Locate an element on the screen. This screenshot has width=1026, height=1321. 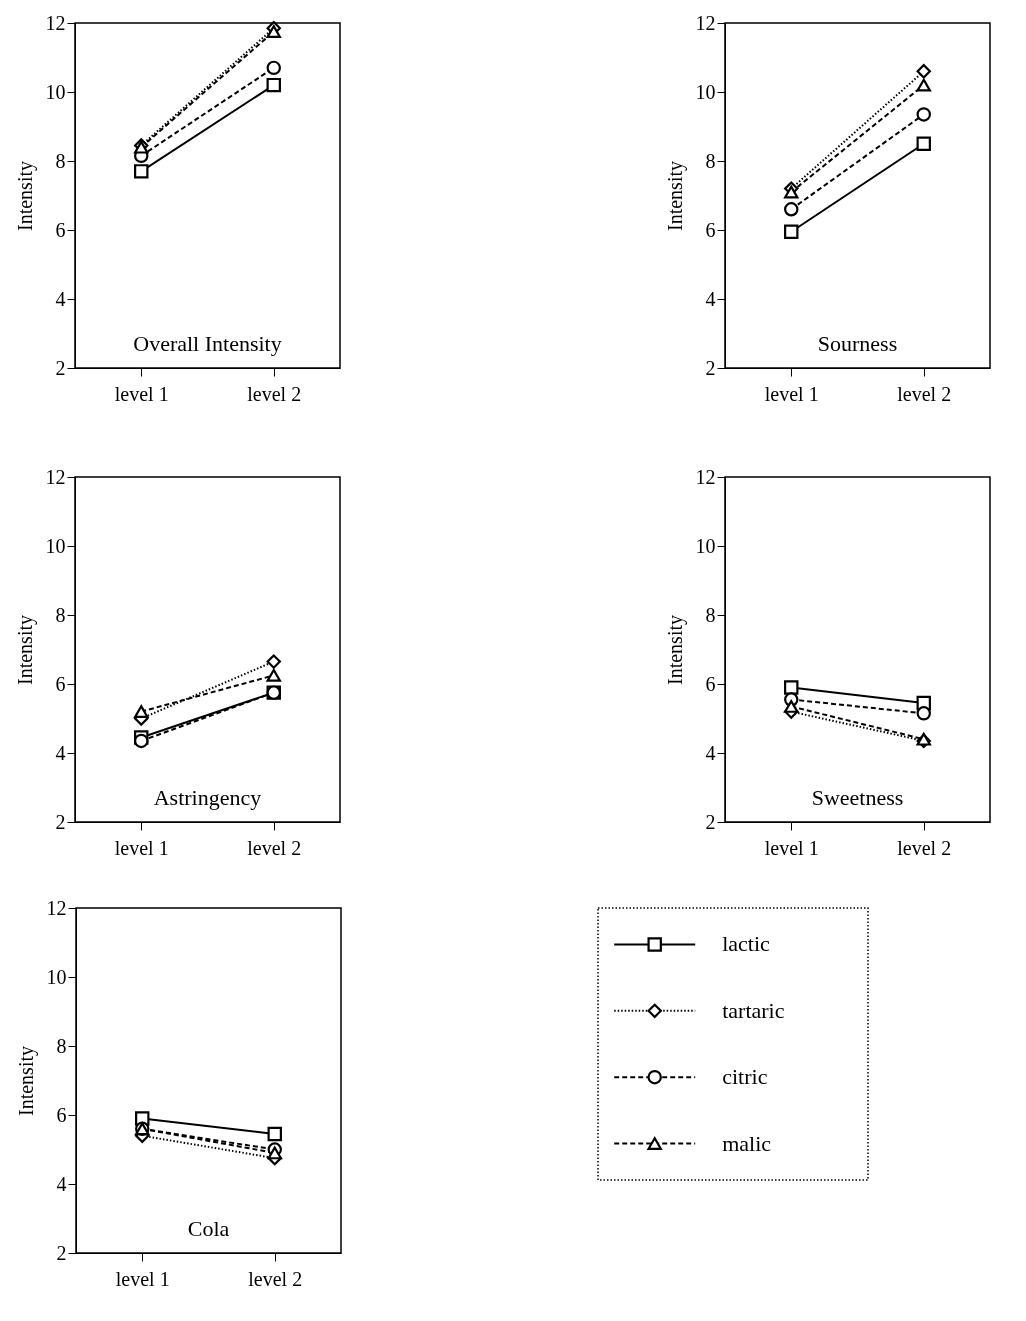
text: Cola is located at coordinates (208, 1228).